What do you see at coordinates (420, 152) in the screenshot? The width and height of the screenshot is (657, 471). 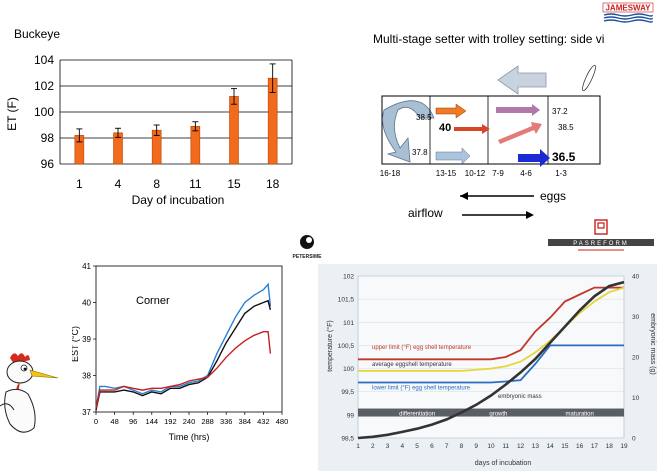 I see `setter-temp-value: 37.8` at bounding box center [420, 152].